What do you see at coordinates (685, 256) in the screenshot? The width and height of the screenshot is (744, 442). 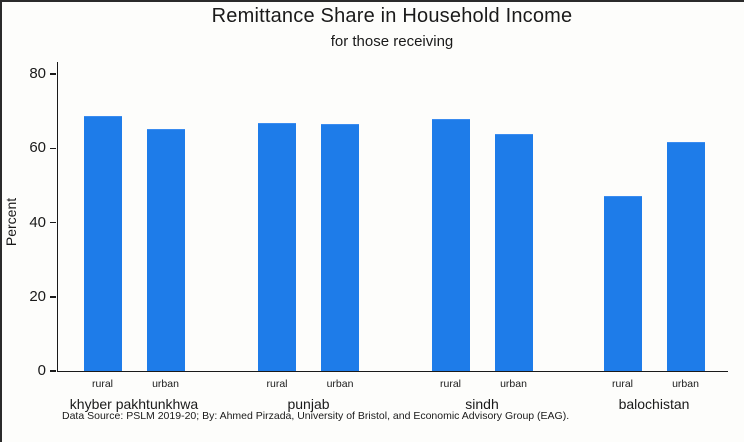 I see `bar-balochistan-urban` at bounding box center [685, 256].